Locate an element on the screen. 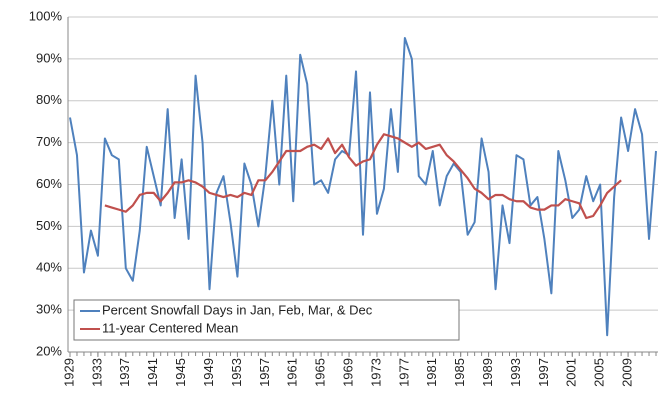 The height and width of the screenshot is (407, 658). y-tick-label: 50% is located at coordinates (49, 225).